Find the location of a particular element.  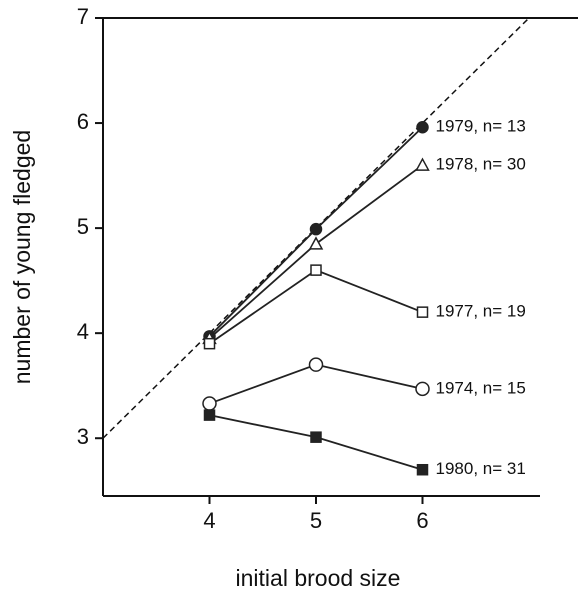

x-tick-label: 5 is located at coordinates (316, 520).